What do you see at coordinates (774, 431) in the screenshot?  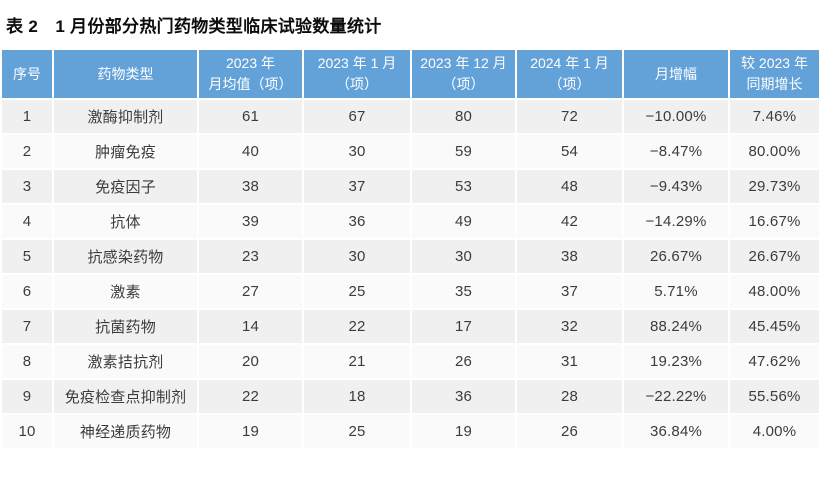 I see `cell-yoy-growth: 4.00%` at bounding box center [774, 431].